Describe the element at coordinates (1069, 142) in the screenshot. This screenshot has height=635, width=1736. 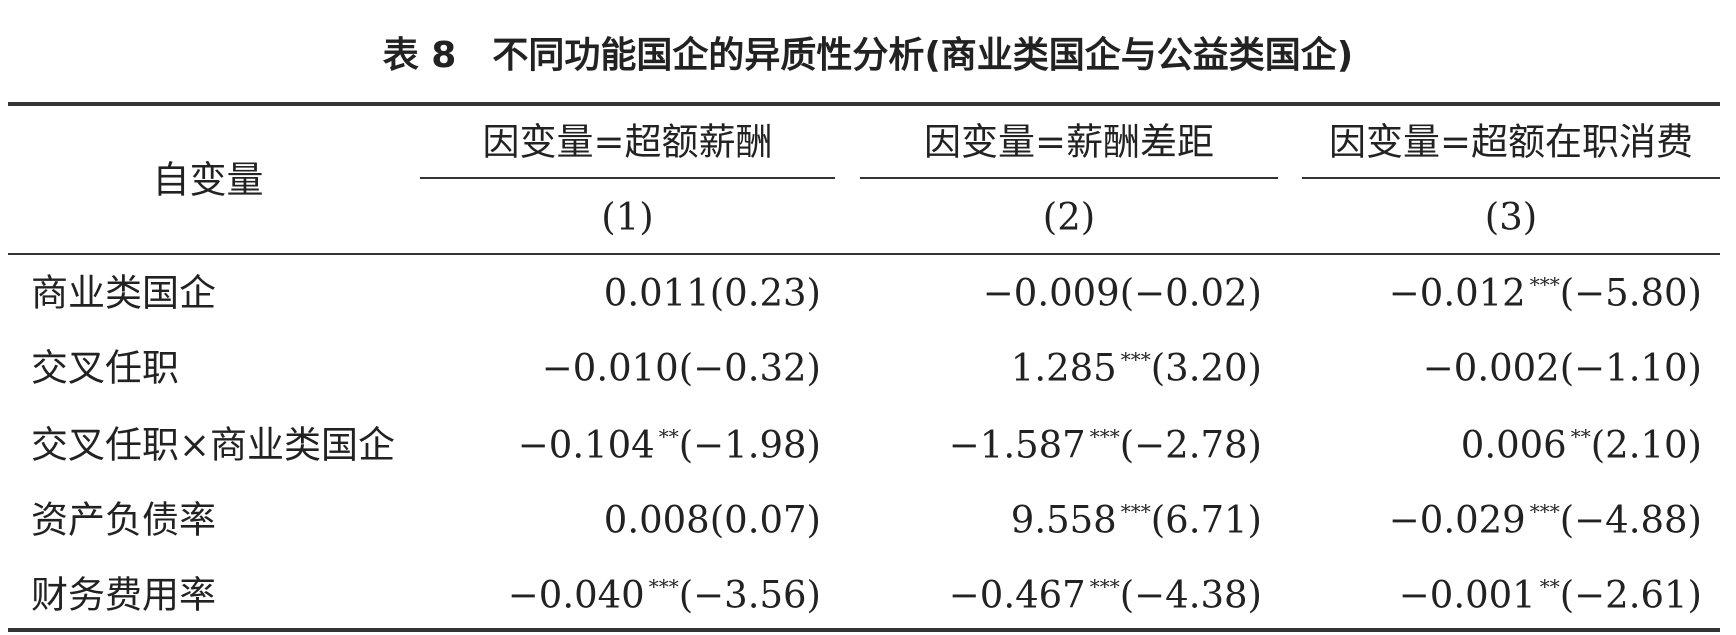
I see `group-header: 因变量=薪酬差距` at that location.